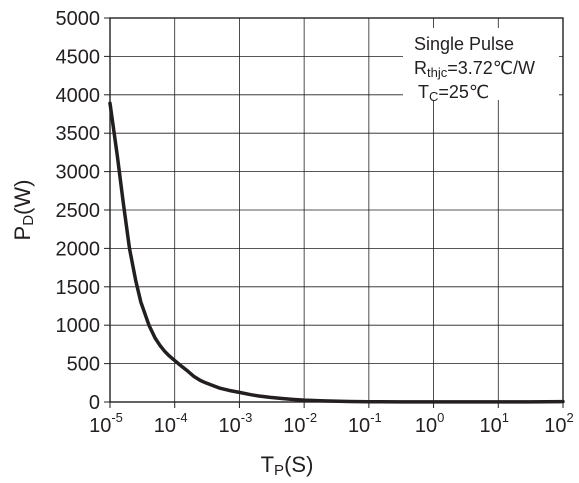  I want to click on y-tick-label: 3500, so click(78, 134).